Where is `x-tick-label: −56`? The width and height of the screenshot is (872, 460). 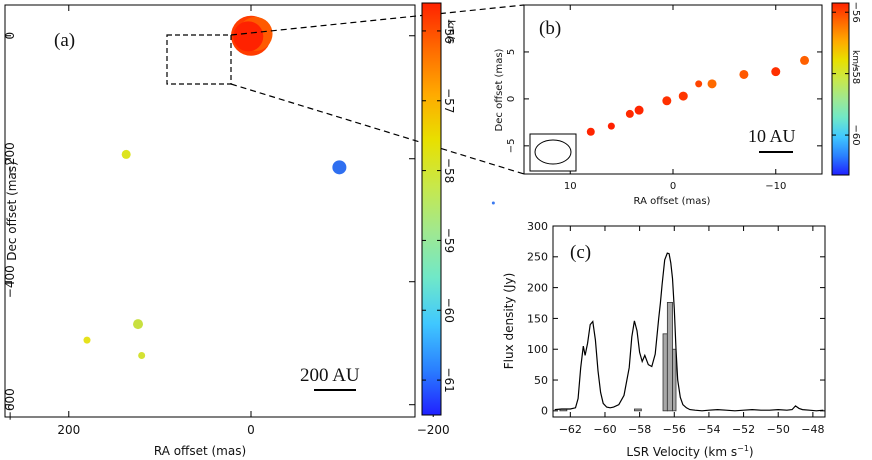
x-tick-label: −56 is located at coordinates (674, 429).